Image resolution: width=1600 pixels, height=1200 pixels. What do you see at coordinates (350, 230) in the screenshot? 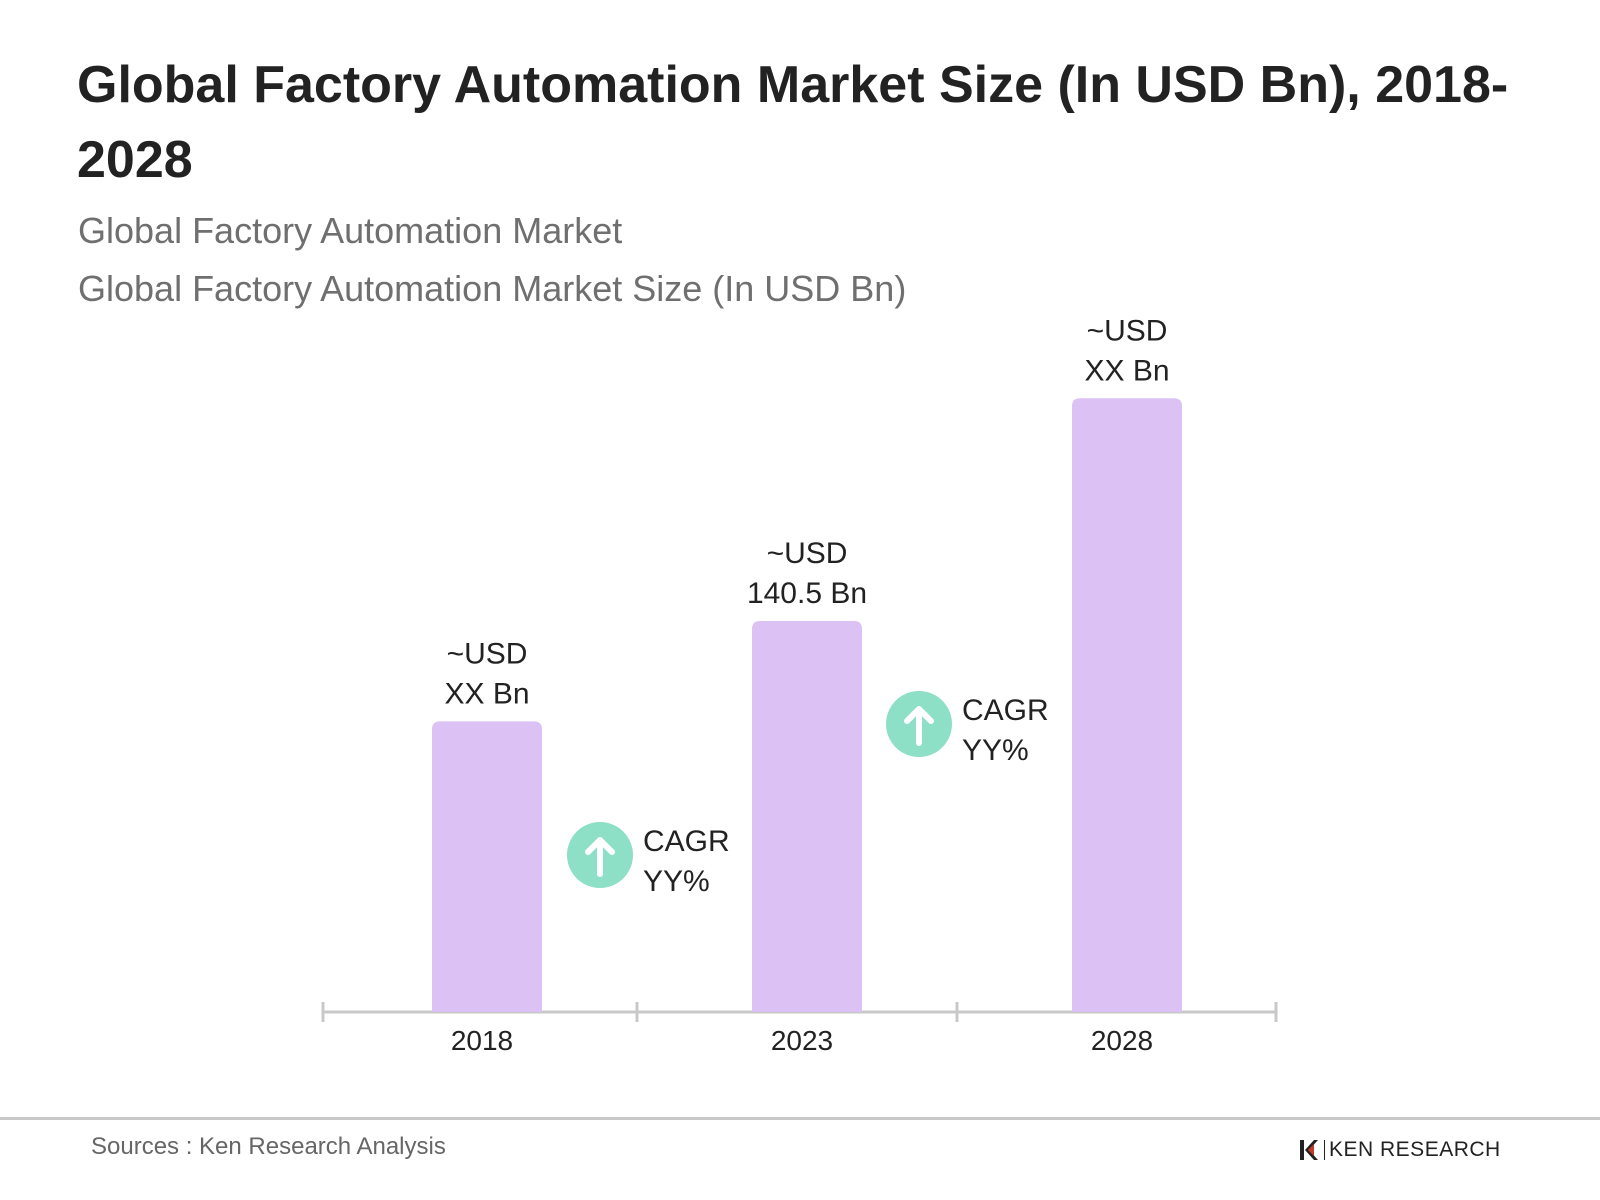
I see `chart-subtitle-1: Global Factory Automation Market` at bounding box center [350, 230].